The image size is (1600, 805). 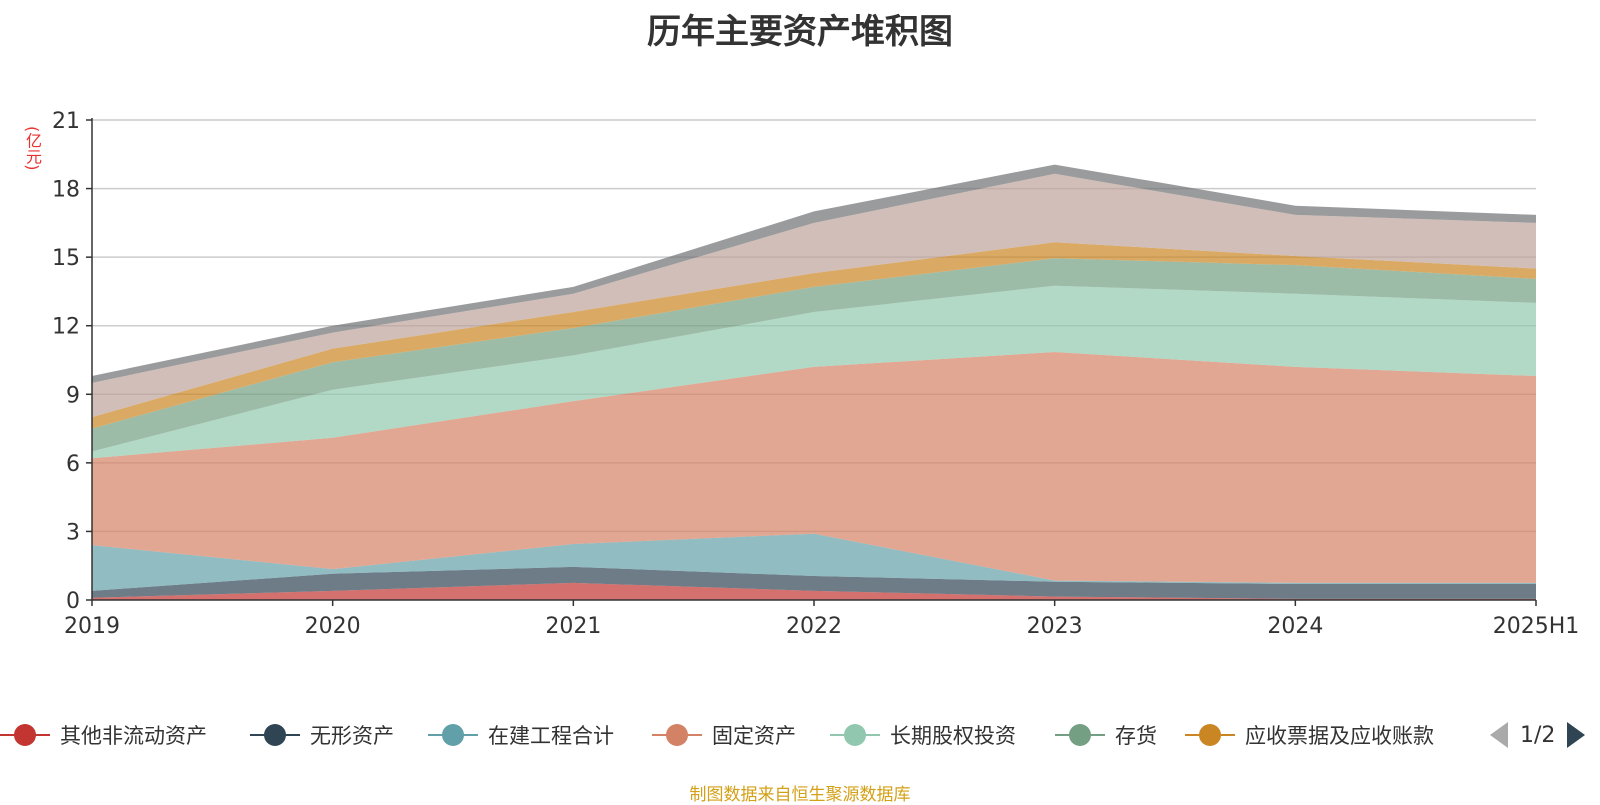 What do you see at coordinates (573, 626) in the screenshot?
I see `x-tick-label: 2021` at bounding box center [573, 626].